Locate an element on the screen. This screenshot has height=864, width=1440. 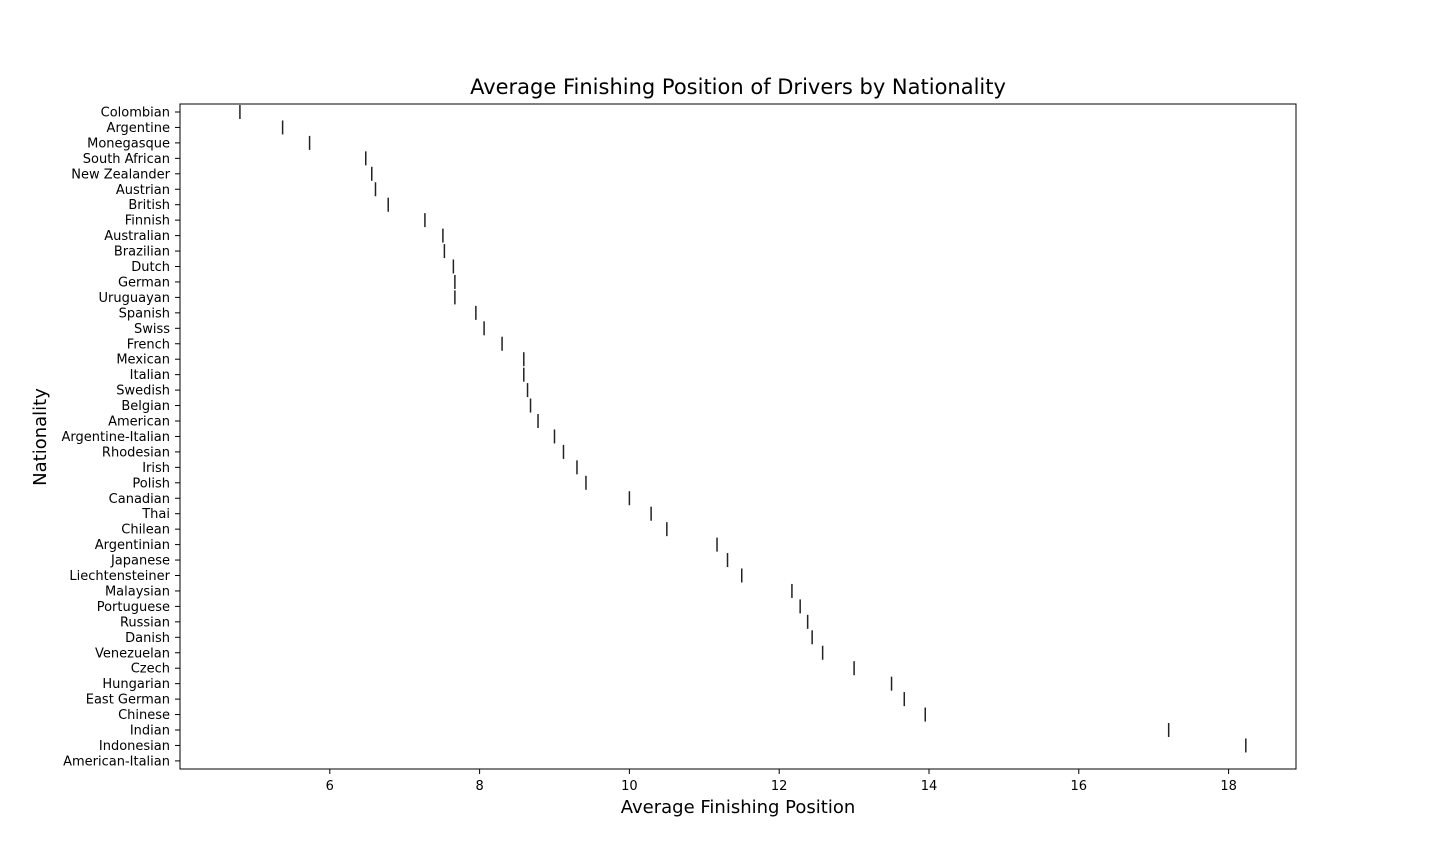
y-tick-label: Hungarian is located at coordinates (136, 684).